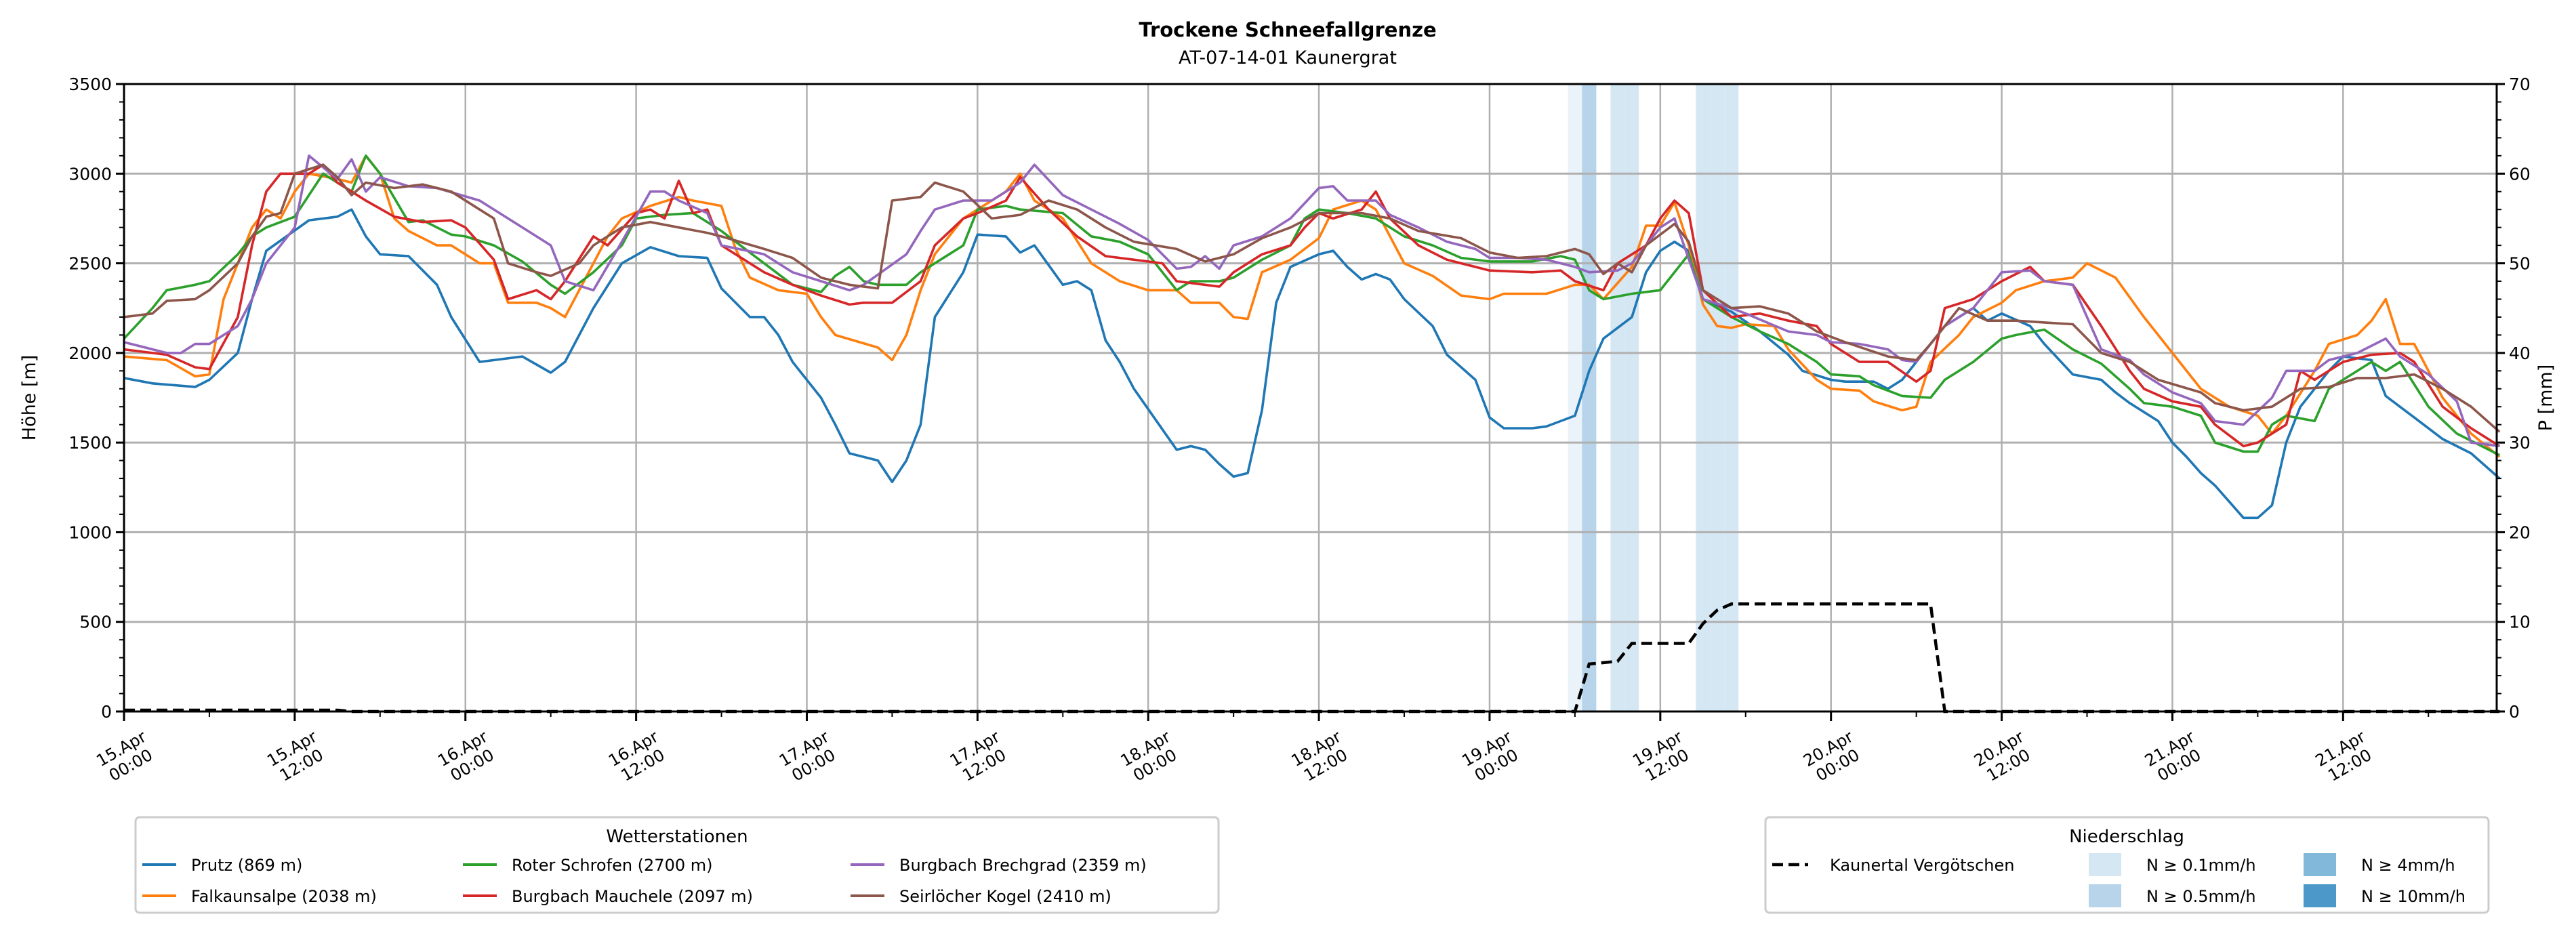  Describe the element at coordinates (284, 897) in the screenshot. I see `legend-label: Falkaunsalpe (2038 m)` at that location.